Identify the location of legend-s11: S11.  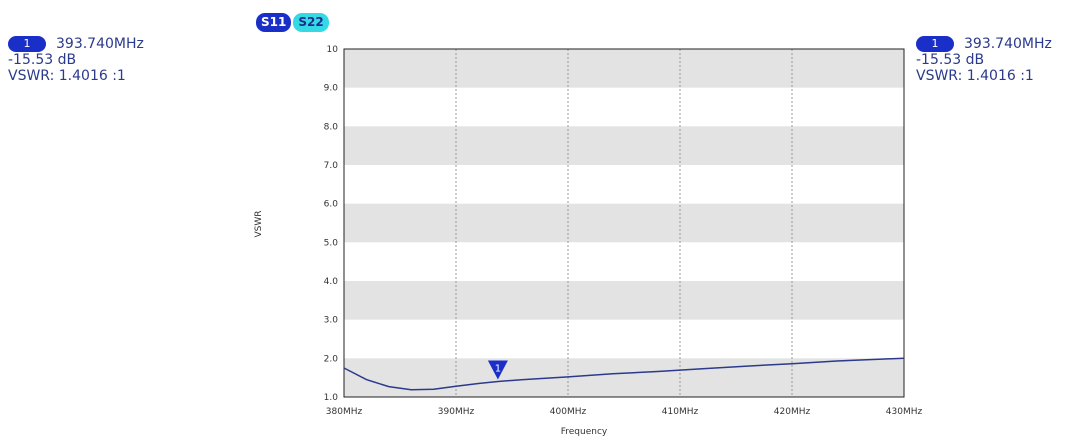
(274, 22).